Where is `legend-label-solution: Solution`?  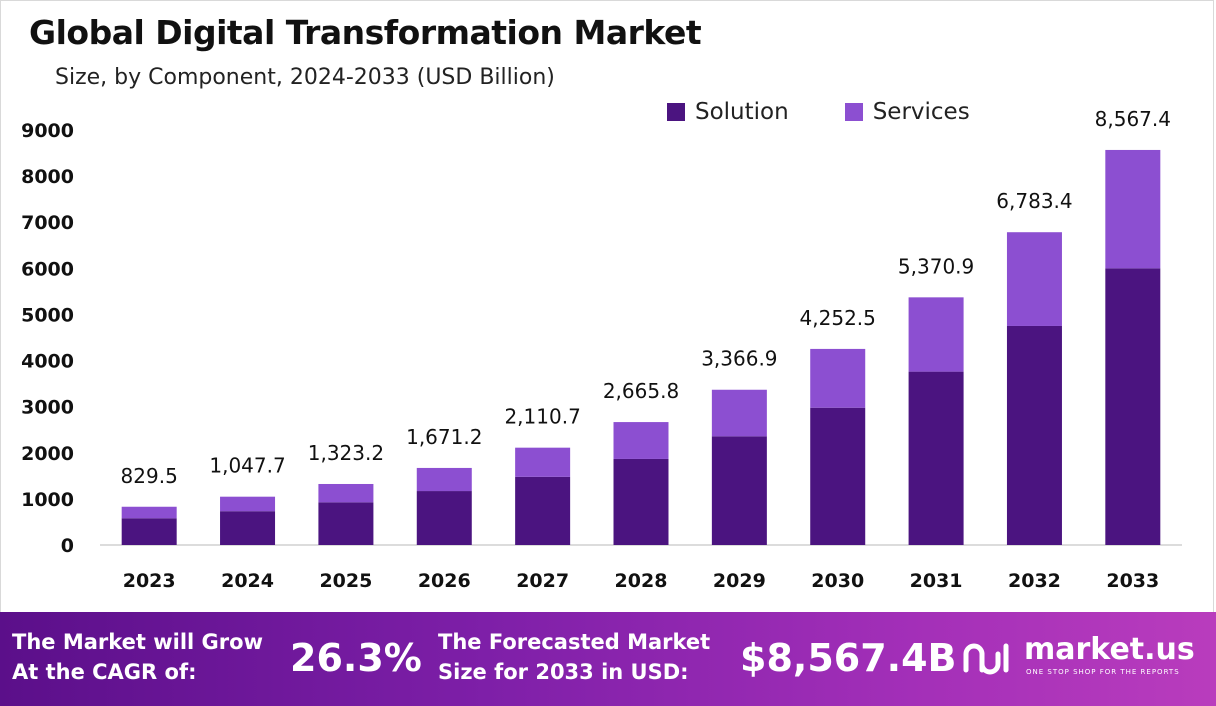 legend-label-solution: Solution is located at coordinates (742, 112).